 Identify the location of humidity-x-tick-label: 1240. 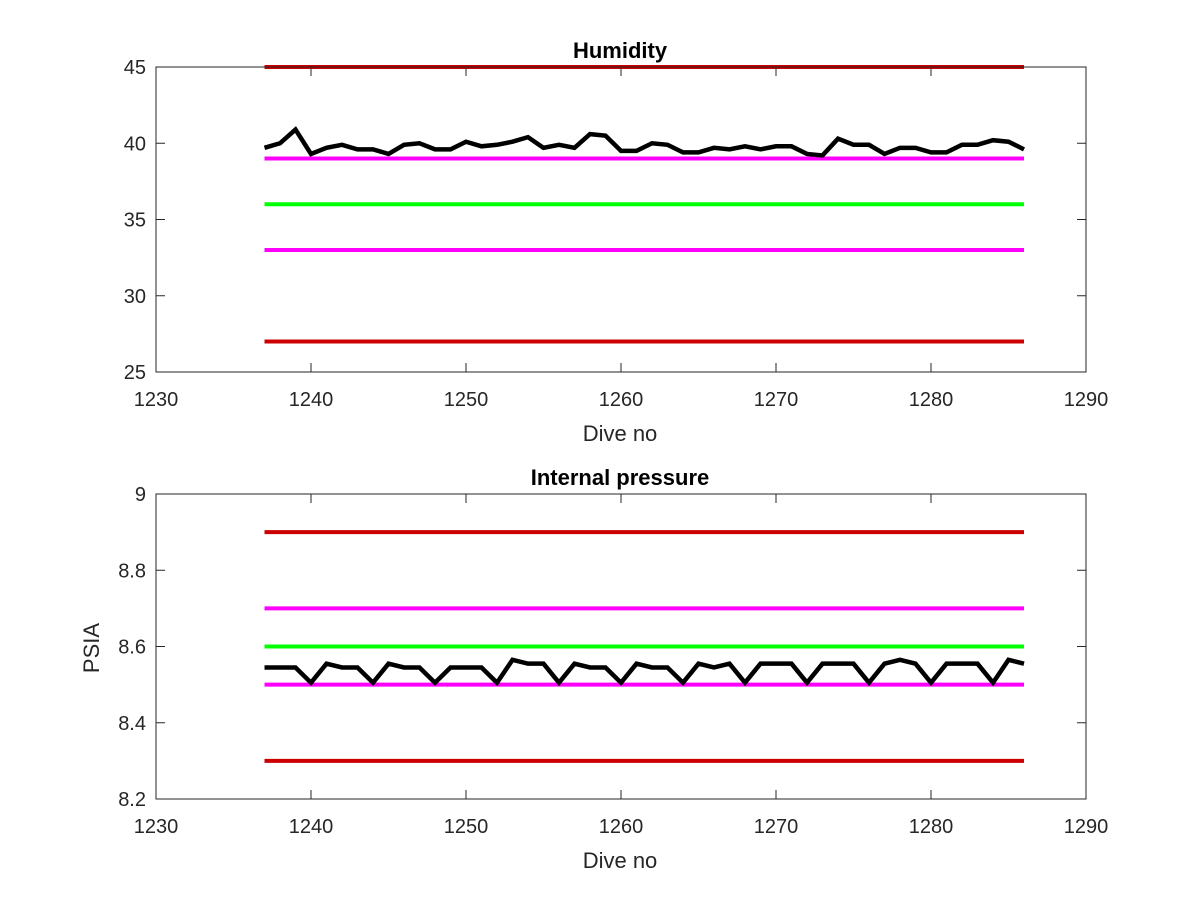
(311, 400).